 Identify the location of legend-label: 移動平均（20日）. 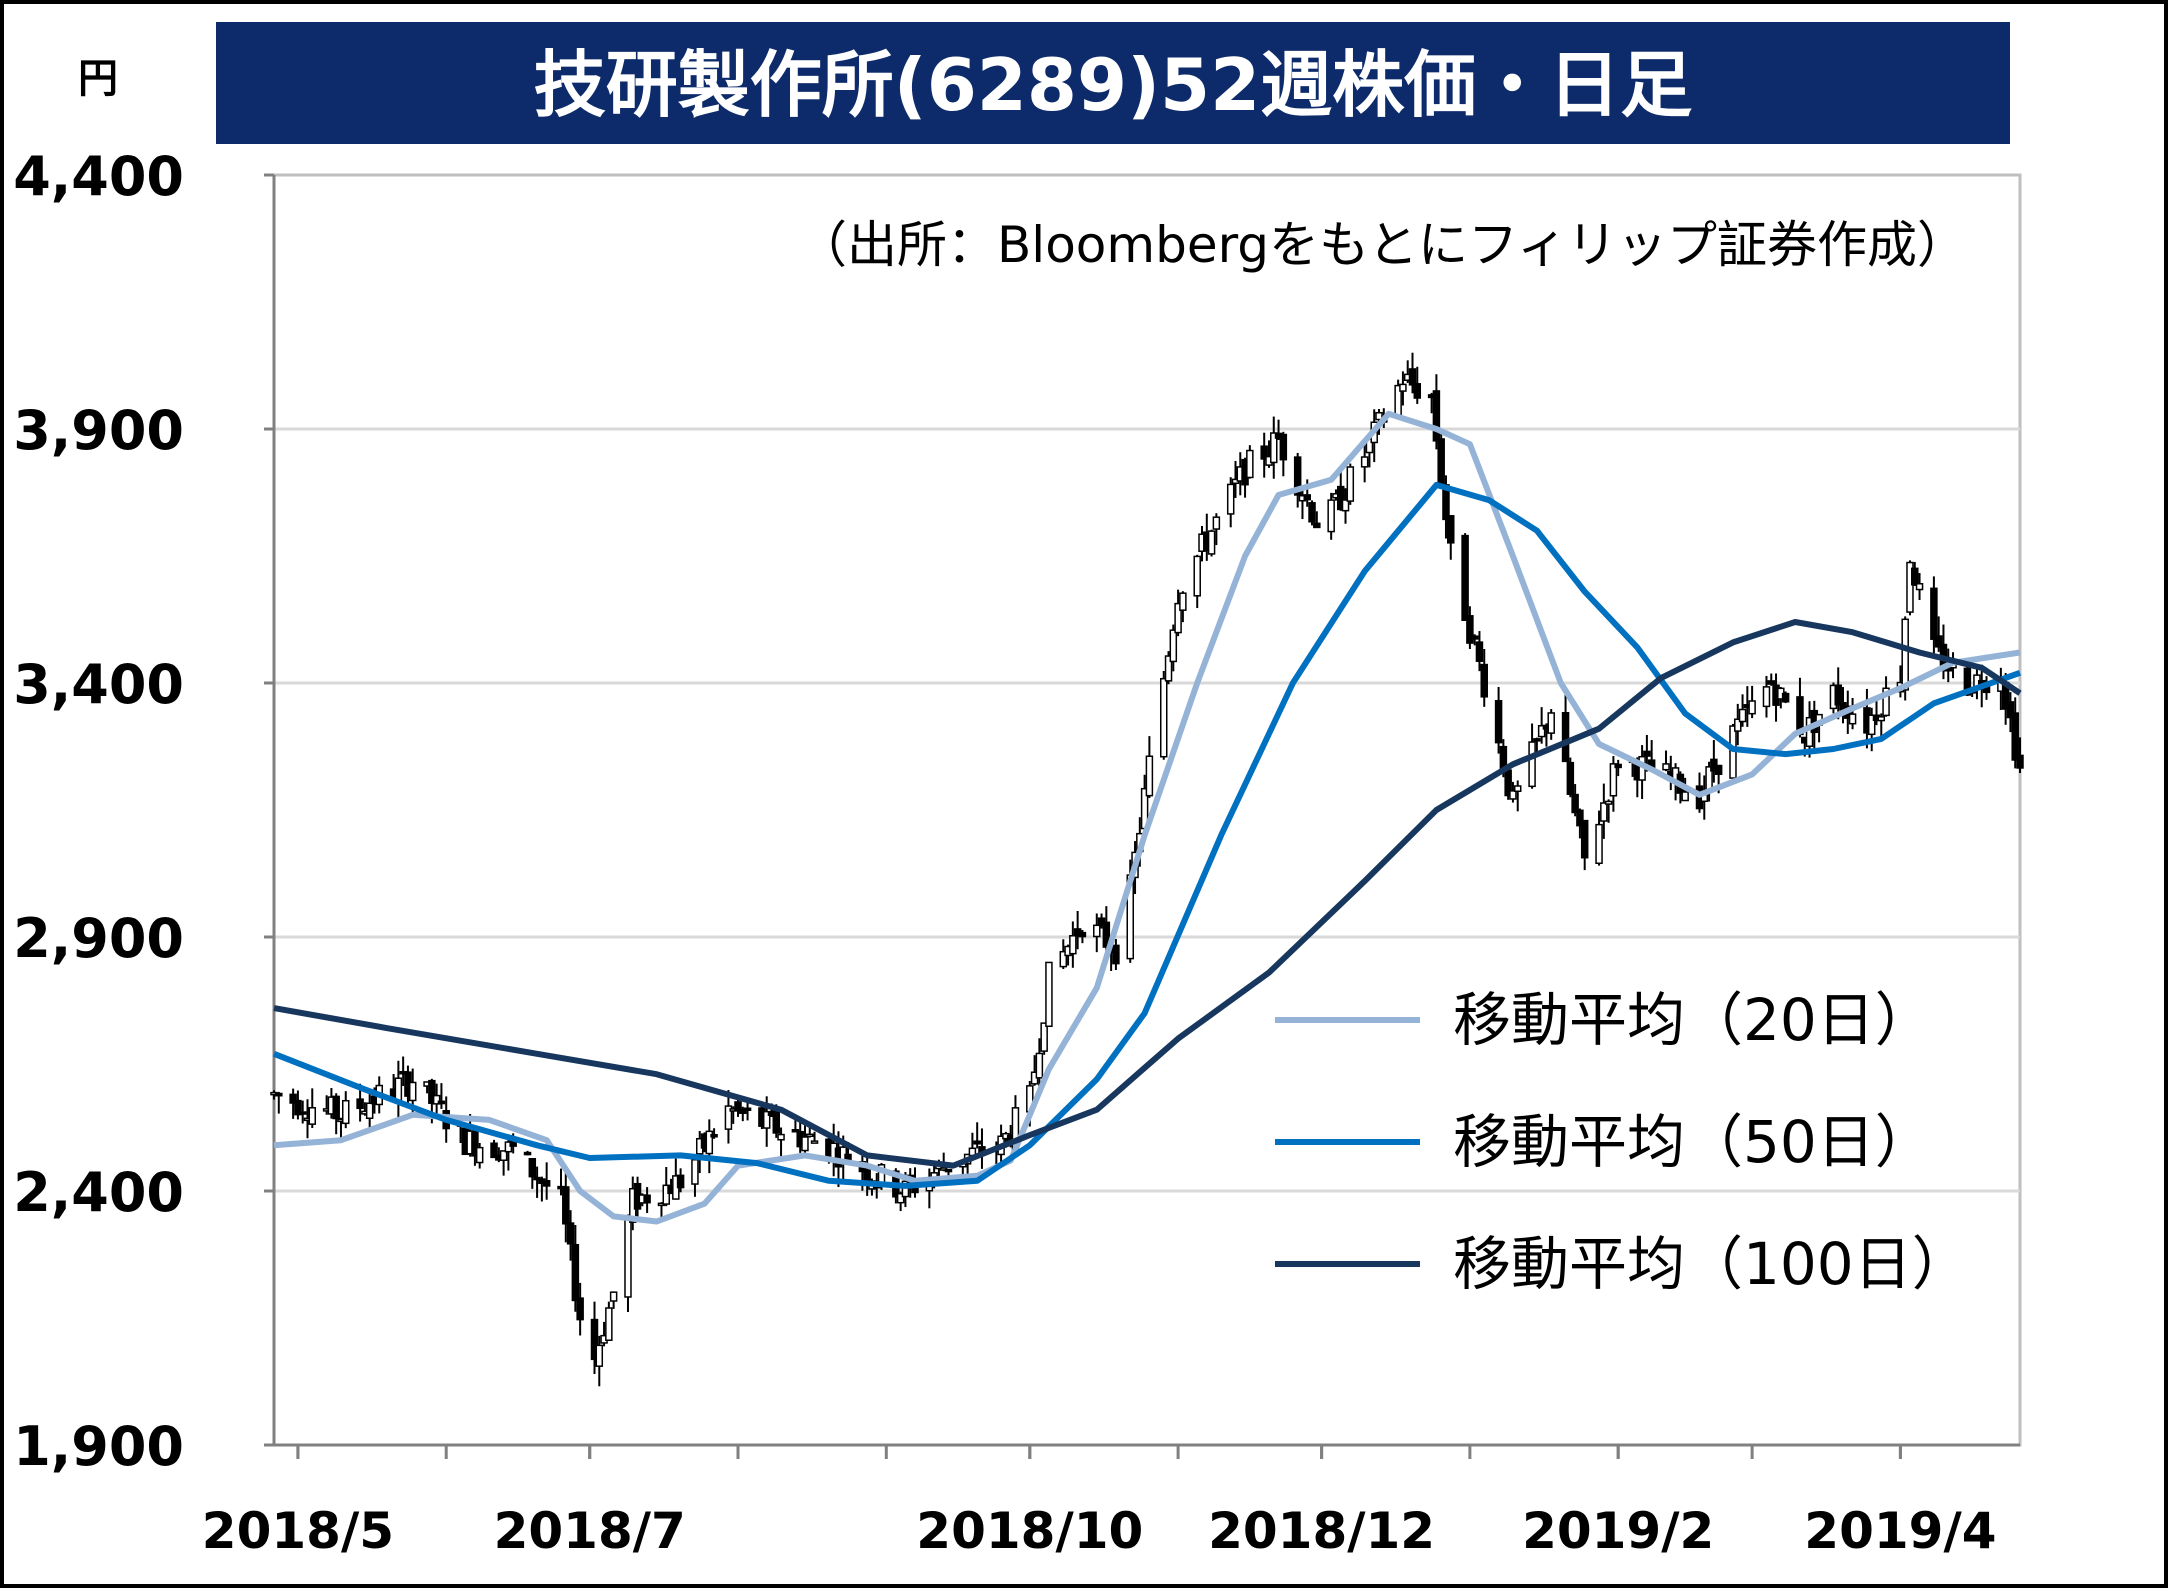
(1693, 1020).